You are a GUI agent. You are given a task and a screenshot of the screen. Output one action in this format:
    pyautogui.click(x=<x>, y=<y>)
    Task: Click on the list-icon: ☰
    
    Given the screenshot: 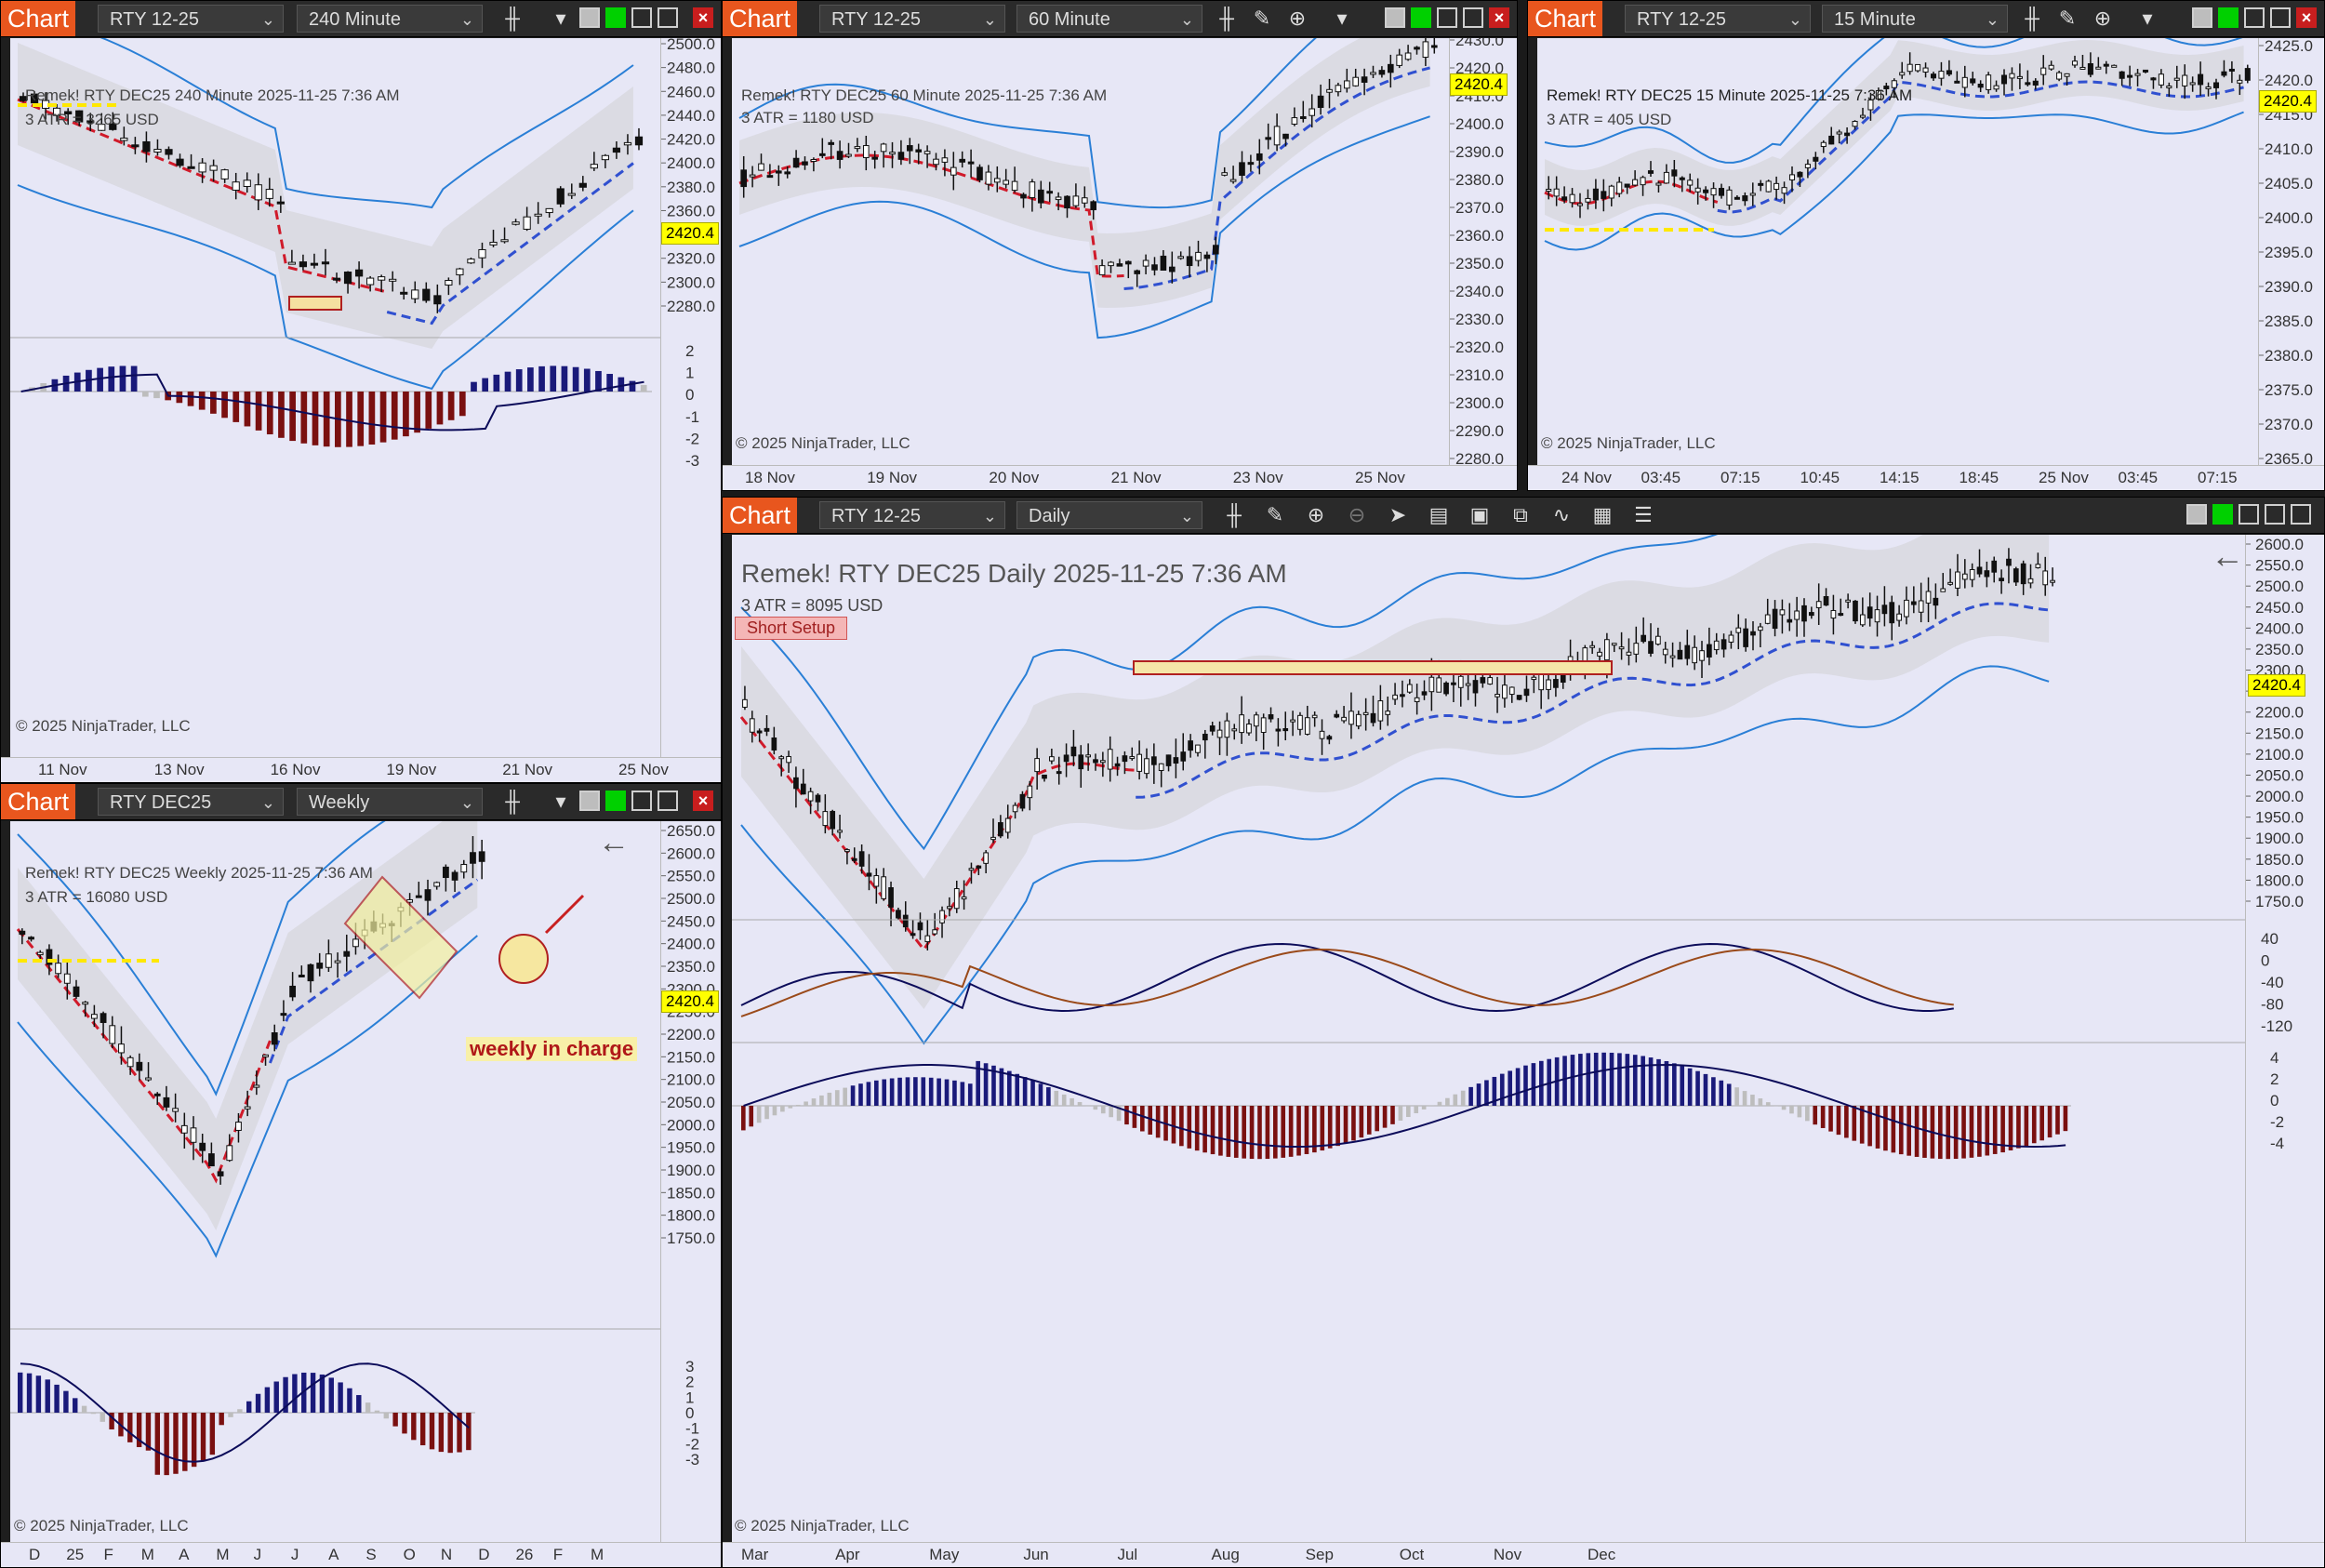 What is the action you would take?
    pyautogui.click(x=1643, y=514)
    